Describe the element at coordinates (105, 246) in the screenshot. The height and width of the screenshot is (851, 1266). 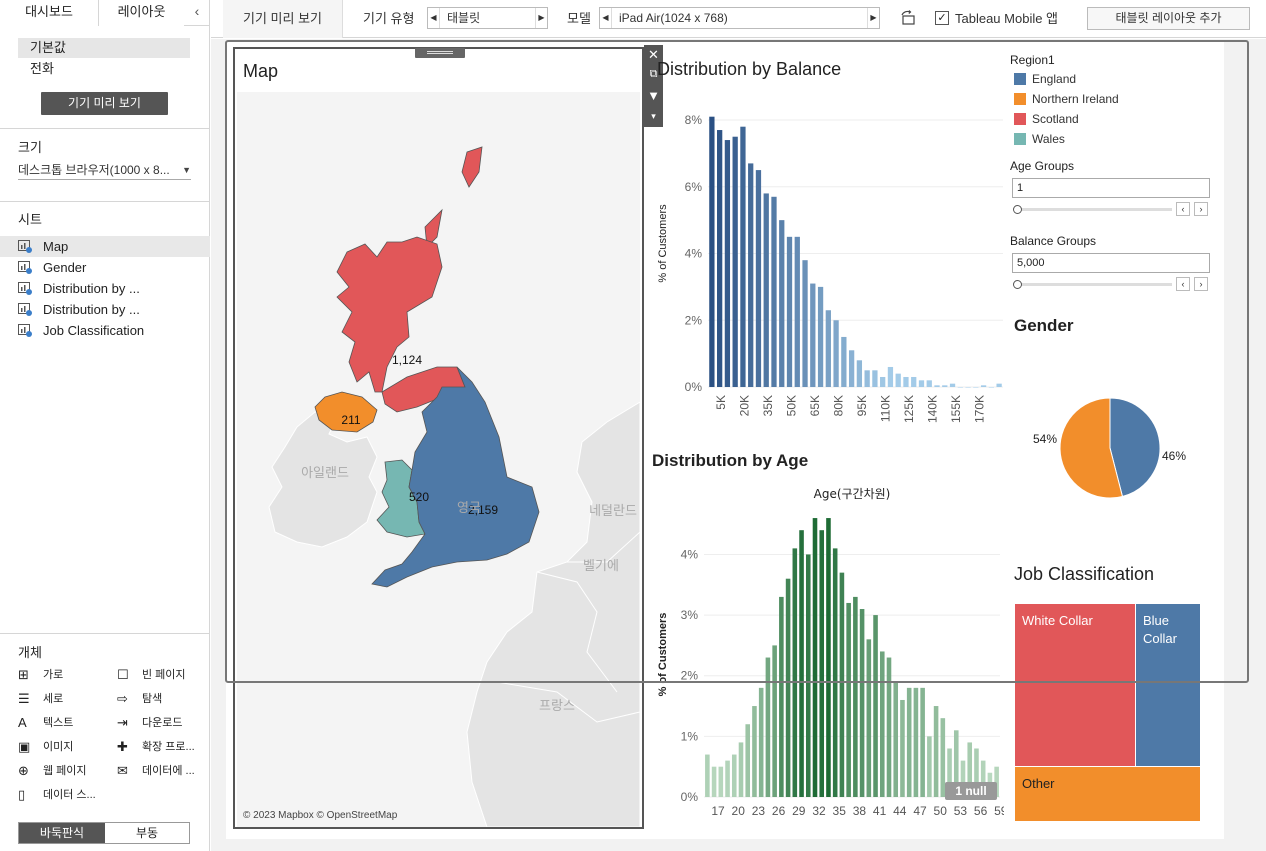
I see `sheet-item: Map` at that location.